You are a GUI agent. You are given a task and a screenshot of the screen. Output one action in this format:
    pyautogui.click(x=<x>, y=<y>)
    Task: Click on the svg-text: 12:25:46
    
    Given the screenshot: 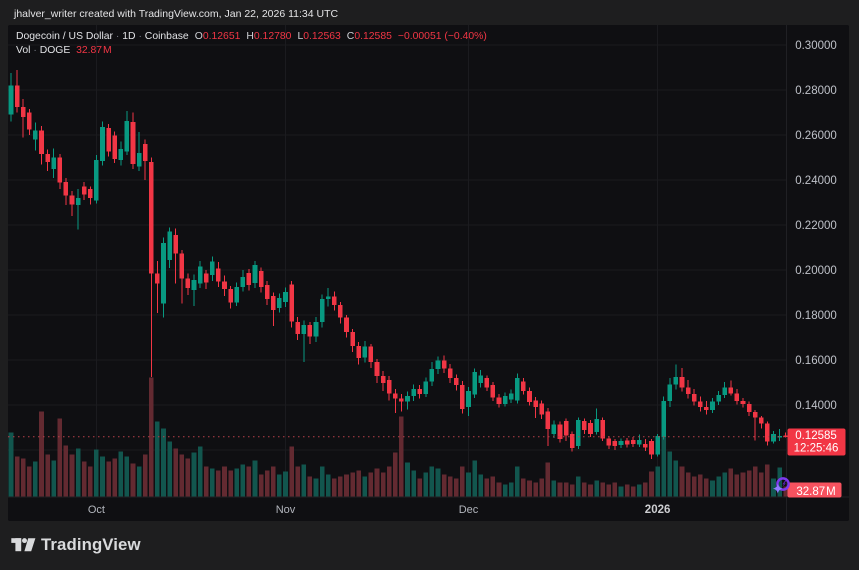 What is the action you would take?
    pyautogui.click(x=816, y=449)
    